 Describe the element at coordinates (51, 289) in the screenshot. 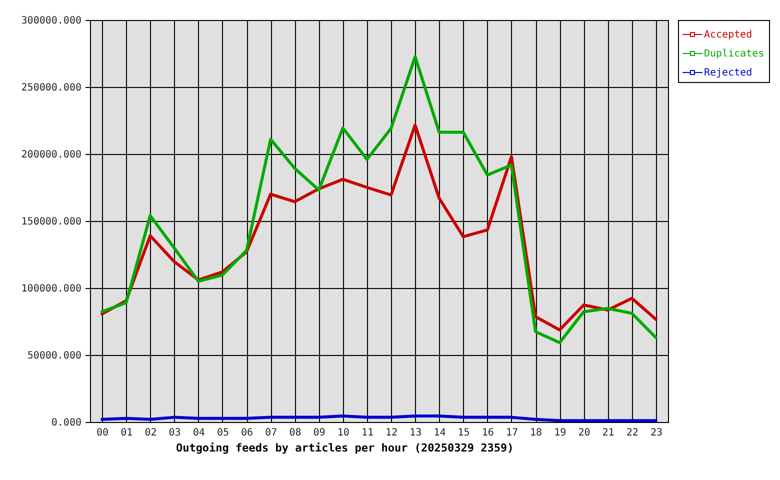

I see `y-tick-label: 100000.000` at that location.